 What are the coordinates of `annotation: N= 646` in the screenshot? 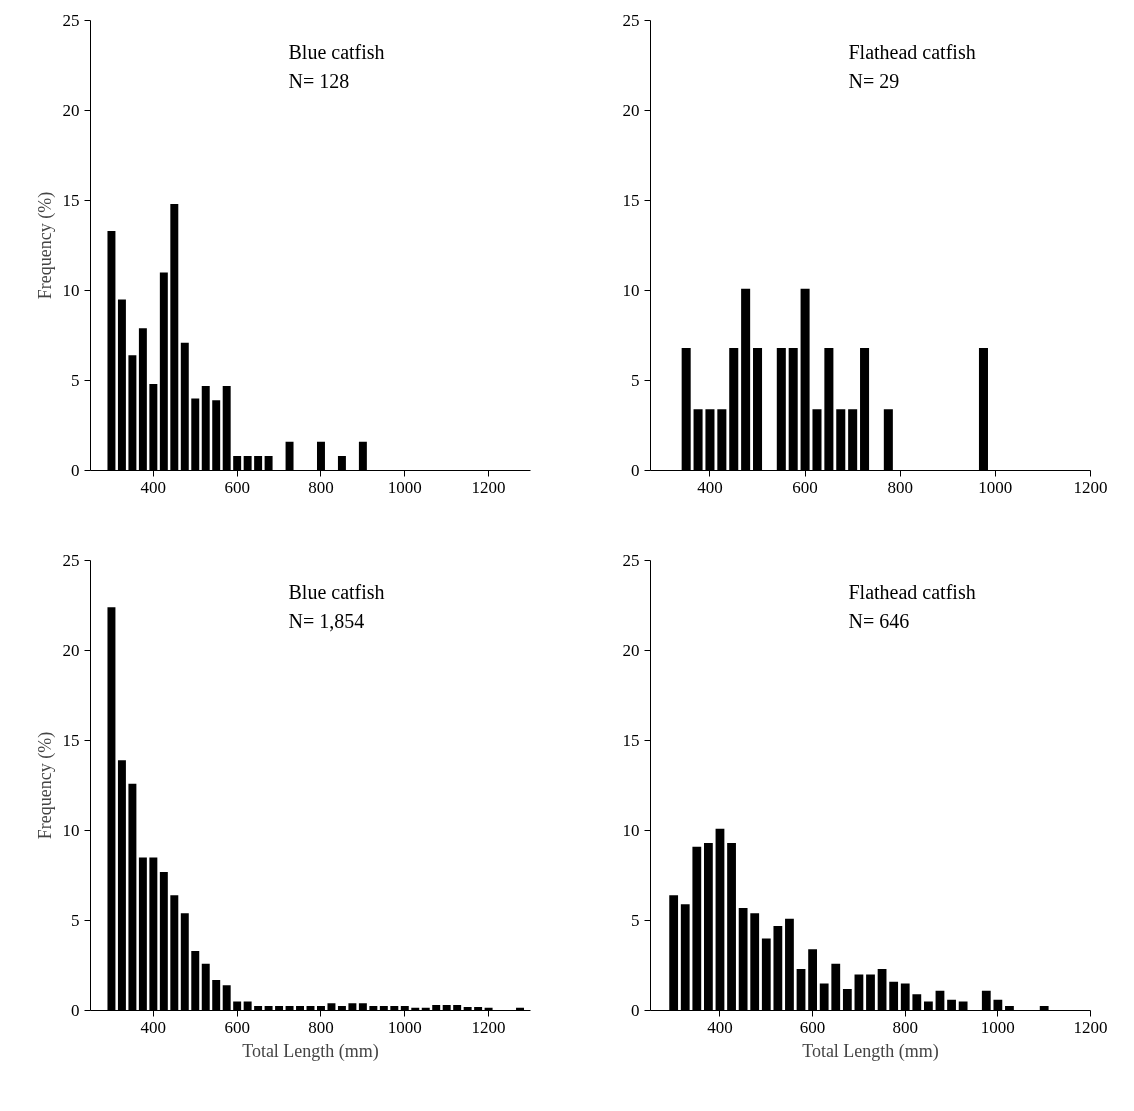 It's located at (879, 621).